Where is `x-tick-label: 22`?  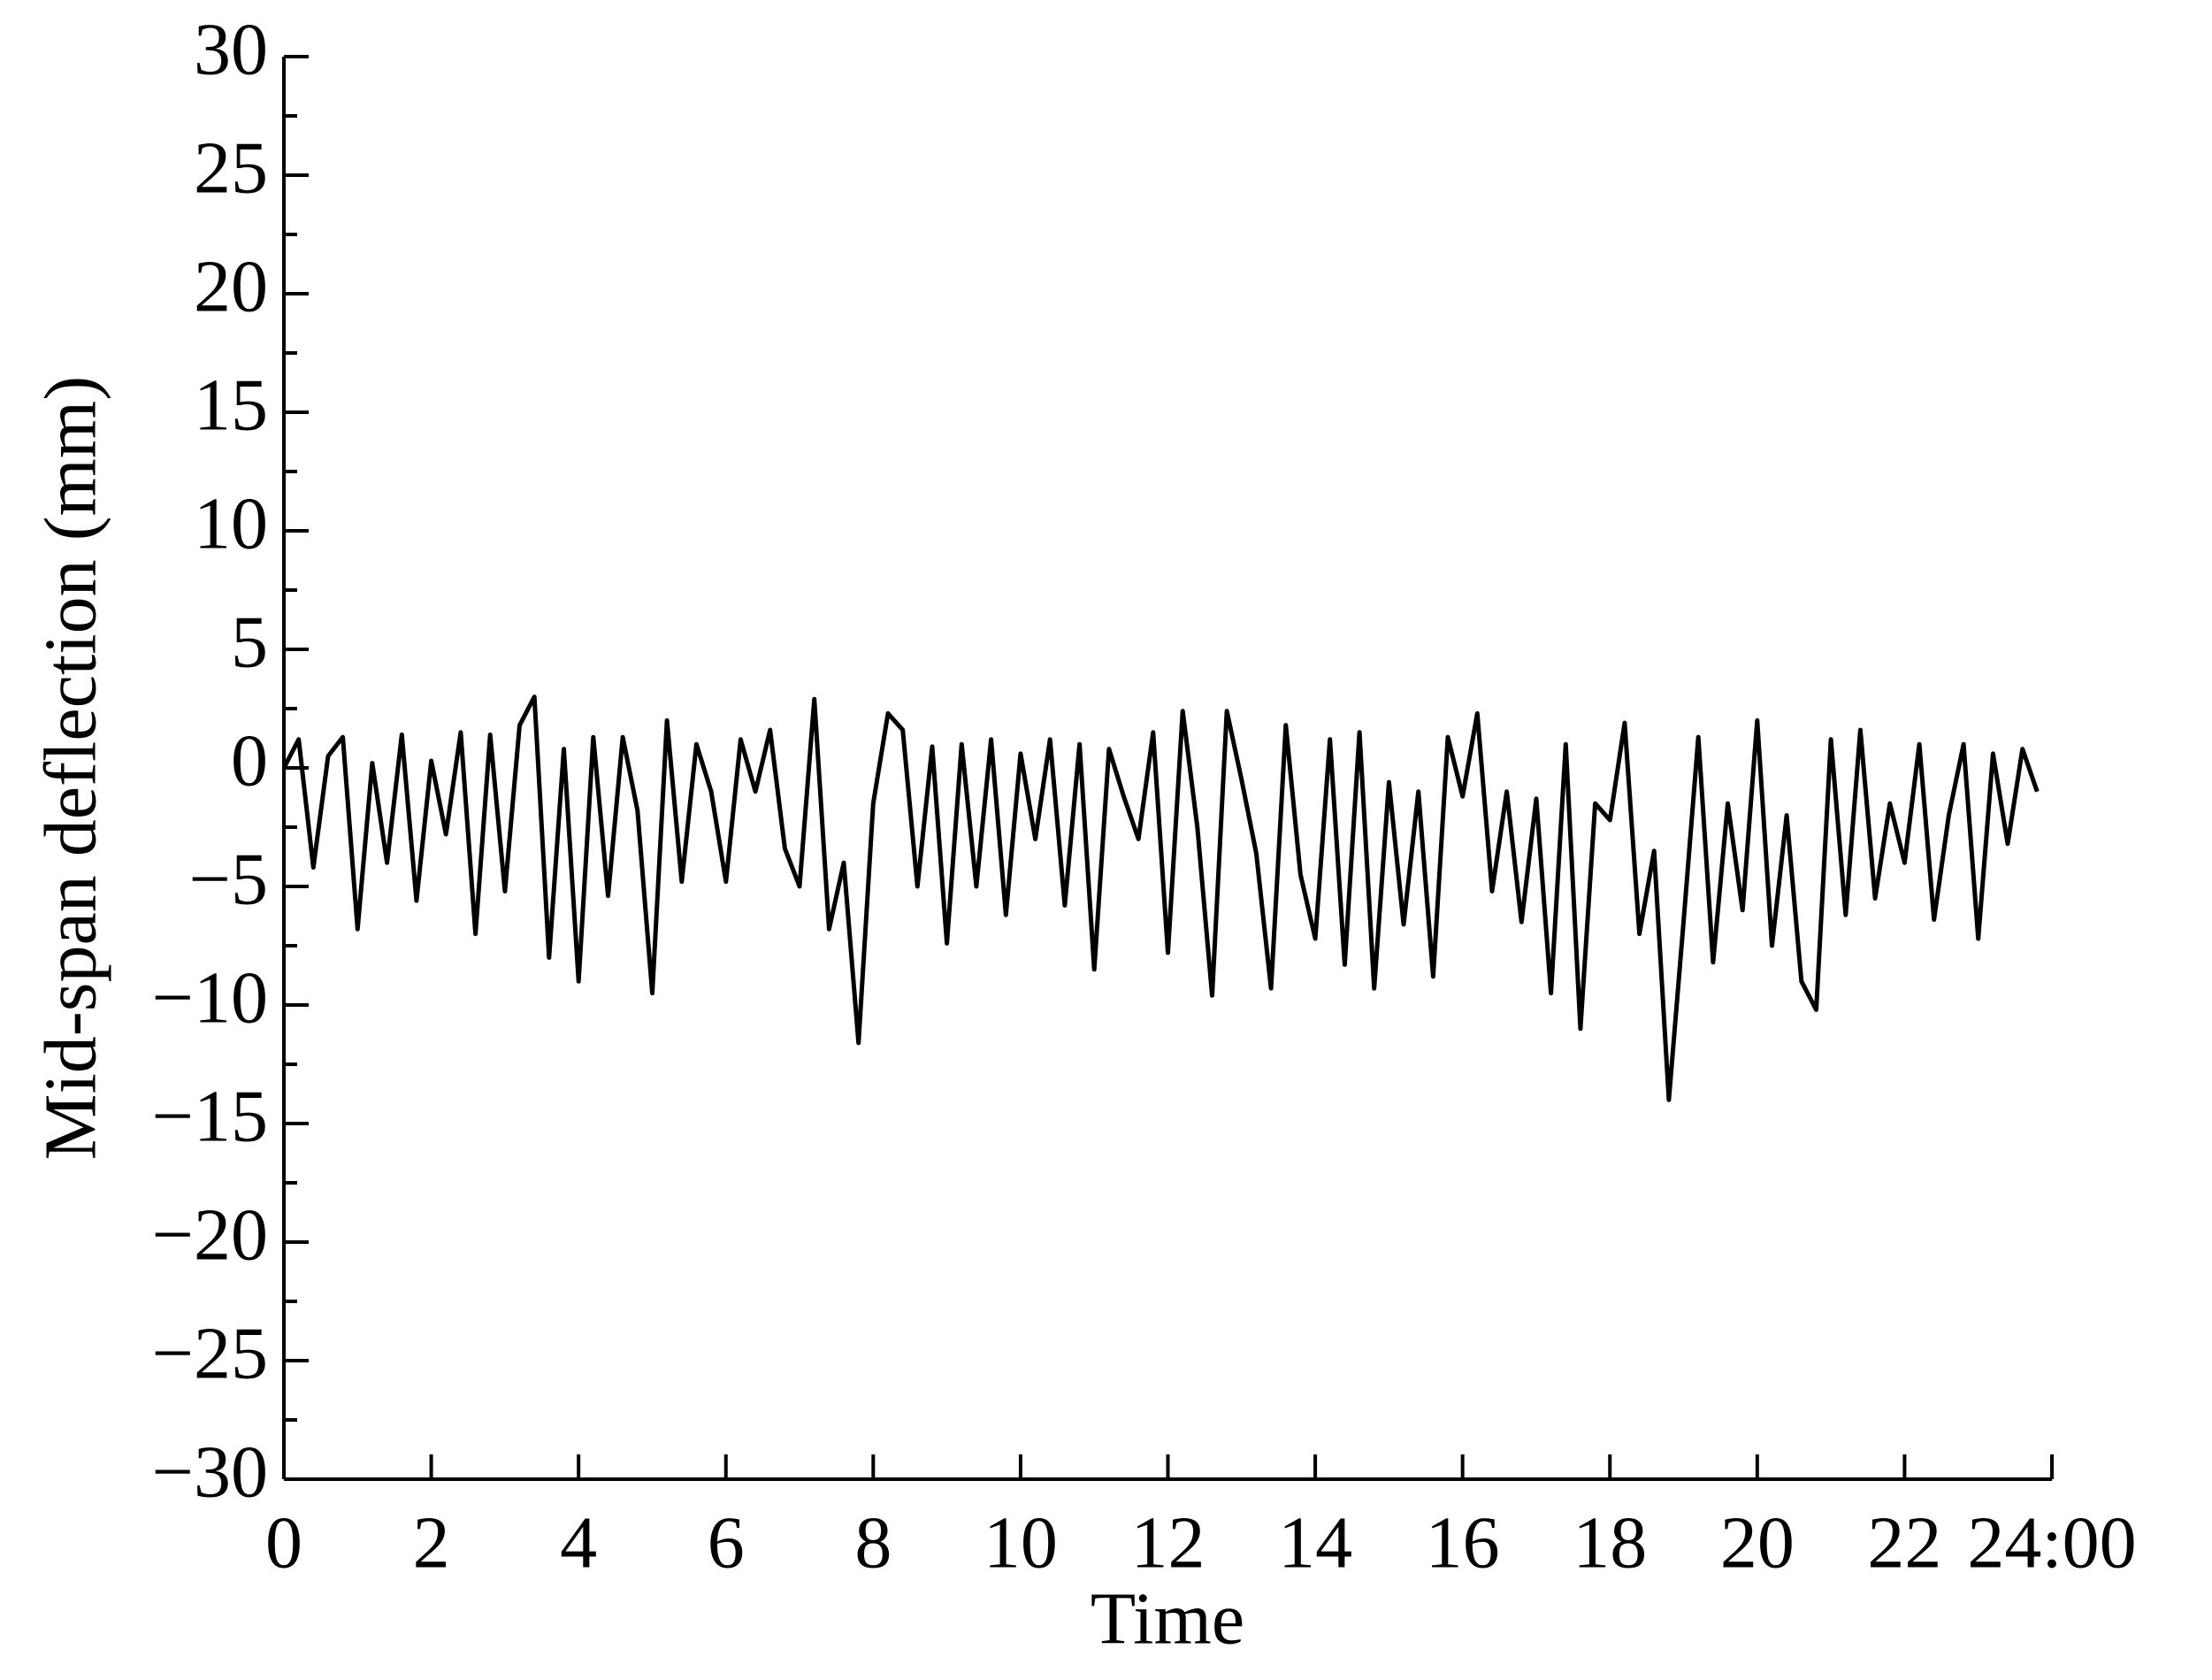
x-tick-label: 22 is located at coordinates (1904, 1542).